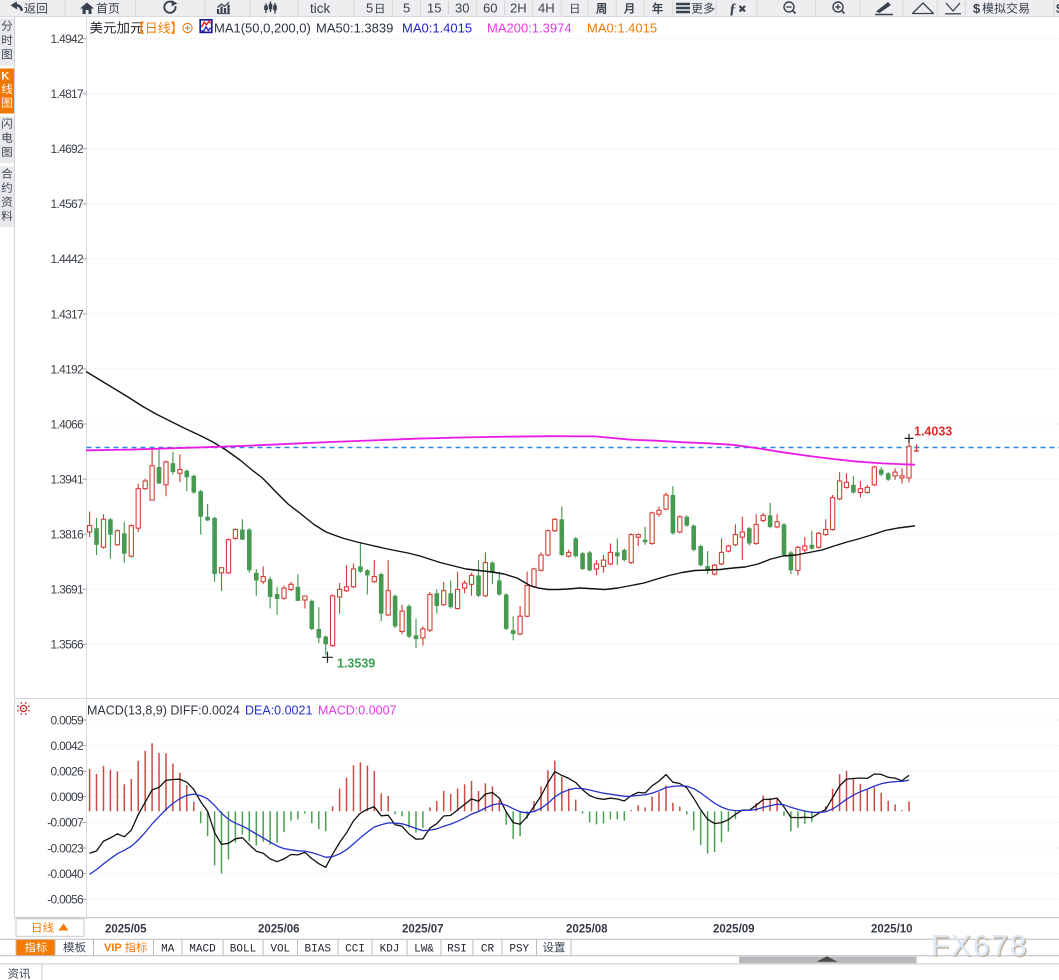 This screenshot has height=980, width=1059. Describe the element at coordinates (67, 746) in the screenshot. I see `svg-text: 0.0042` at that location.